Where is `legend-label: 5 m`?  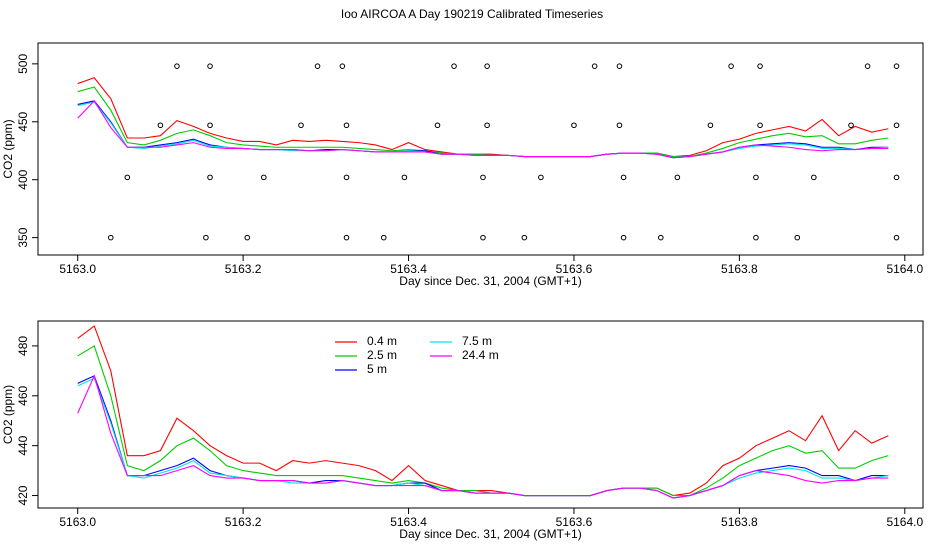 legend-label: 5 m is located at coordinates (377, 369).